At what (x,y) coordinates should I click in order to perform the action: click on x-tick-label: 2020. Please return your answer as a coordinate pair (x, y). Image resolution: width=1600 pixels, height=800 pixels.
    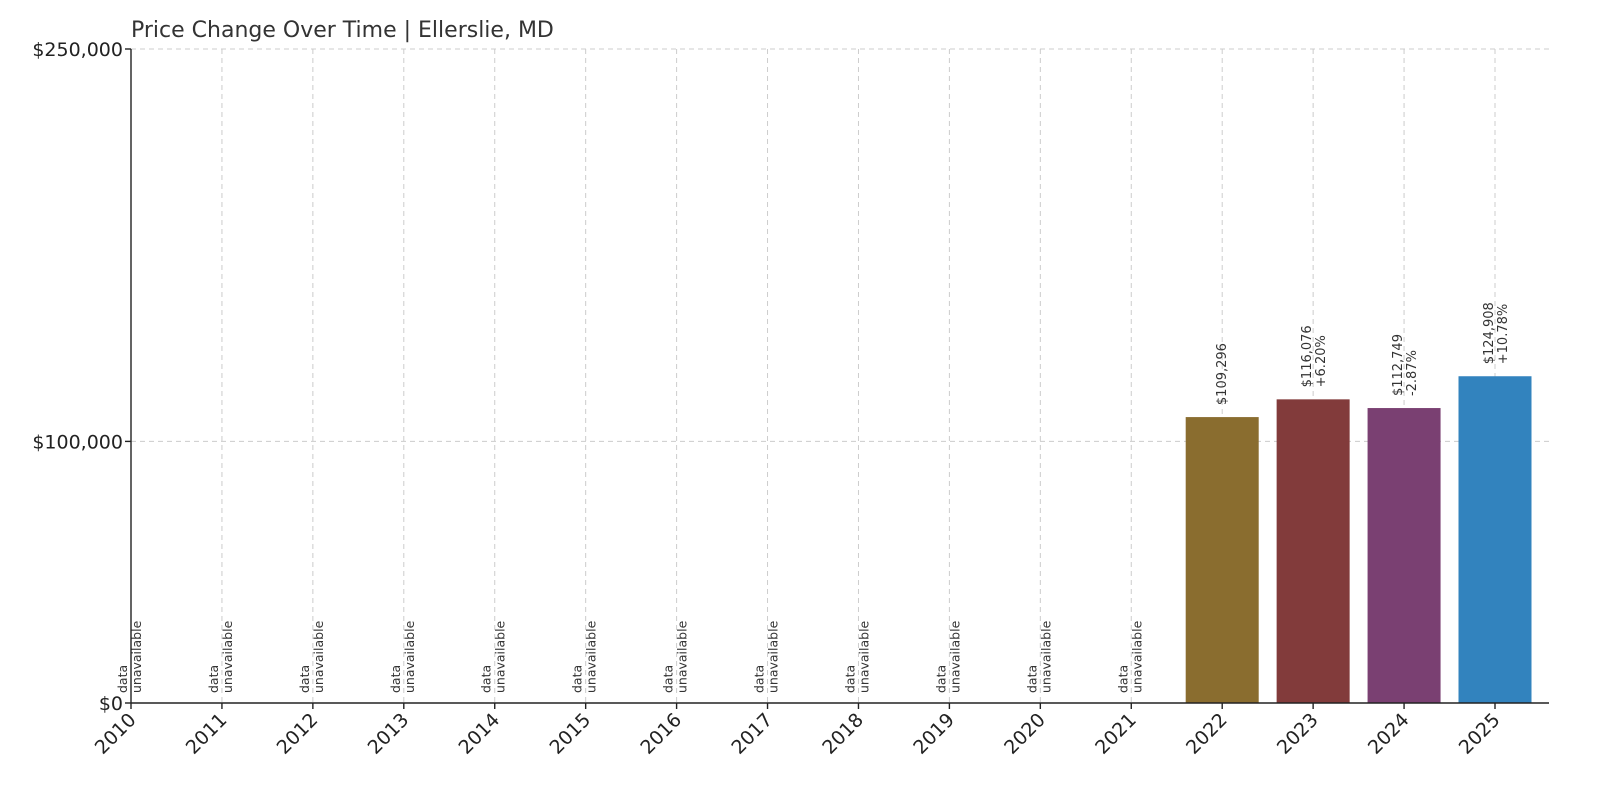
    Looking at the image, I should click on (1025, 734).